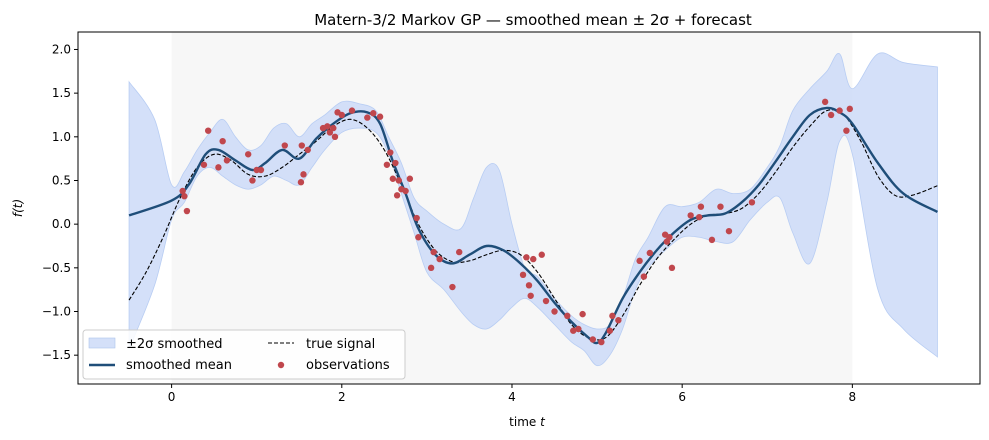  I want to click on legend-obs-swatch, so click(281, 365).